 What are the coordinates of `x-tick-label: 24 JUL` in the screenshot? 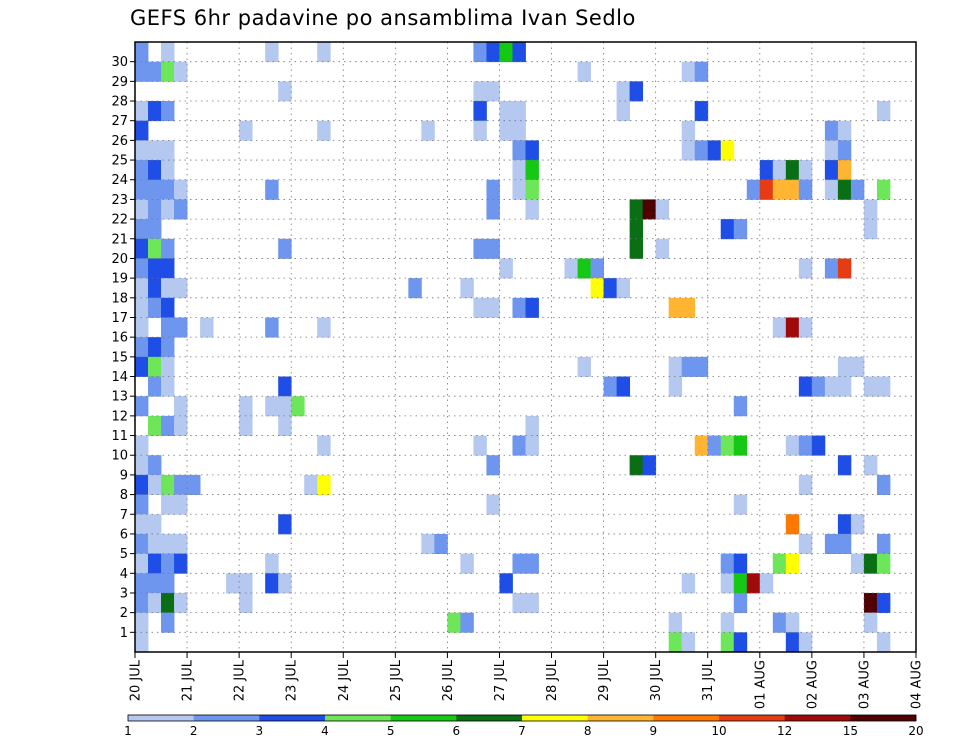 It's located at (344, 680).